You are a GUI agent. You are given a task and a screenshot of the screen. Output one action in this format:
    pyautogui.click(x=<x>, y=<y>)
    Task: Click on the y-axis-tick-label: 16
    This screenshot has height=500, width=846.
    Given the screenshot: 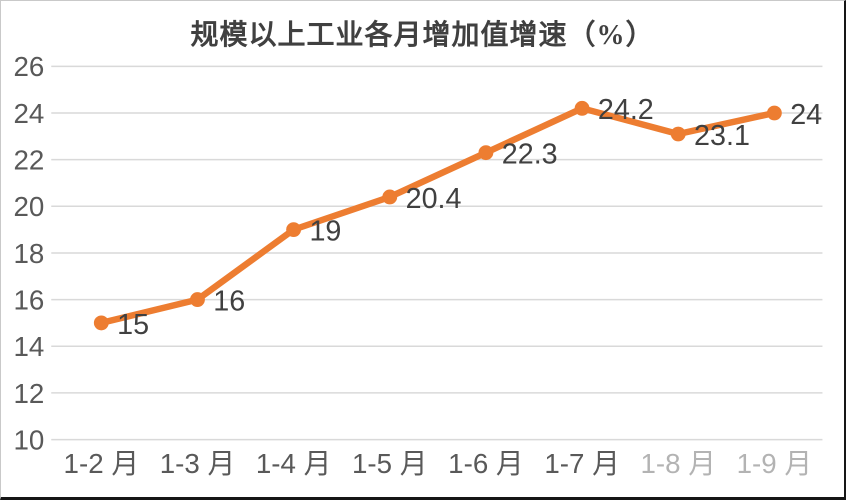 What is the action you would take?
    pyautogui.click(x=28, y=300)
    